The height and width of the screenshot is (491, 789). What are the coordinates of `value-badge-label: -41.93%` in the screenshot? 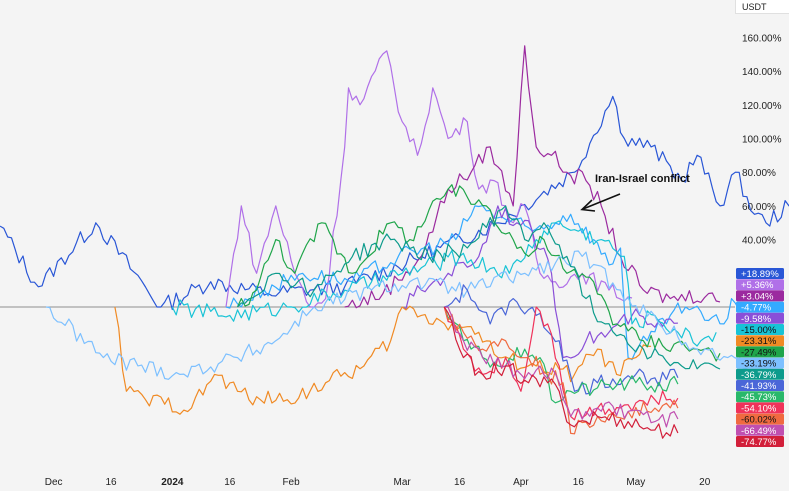 It's located at (759, 386).